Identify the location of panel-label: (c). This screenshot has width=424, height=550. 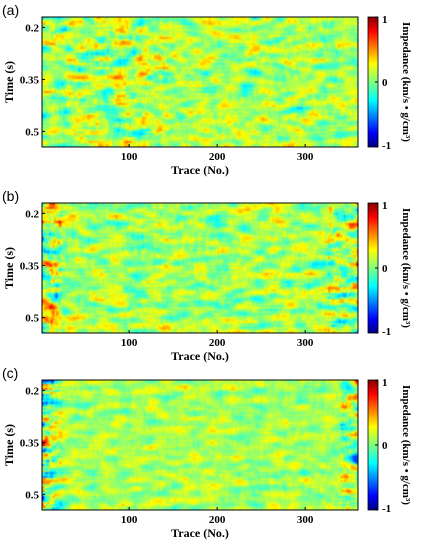
(10, 373).